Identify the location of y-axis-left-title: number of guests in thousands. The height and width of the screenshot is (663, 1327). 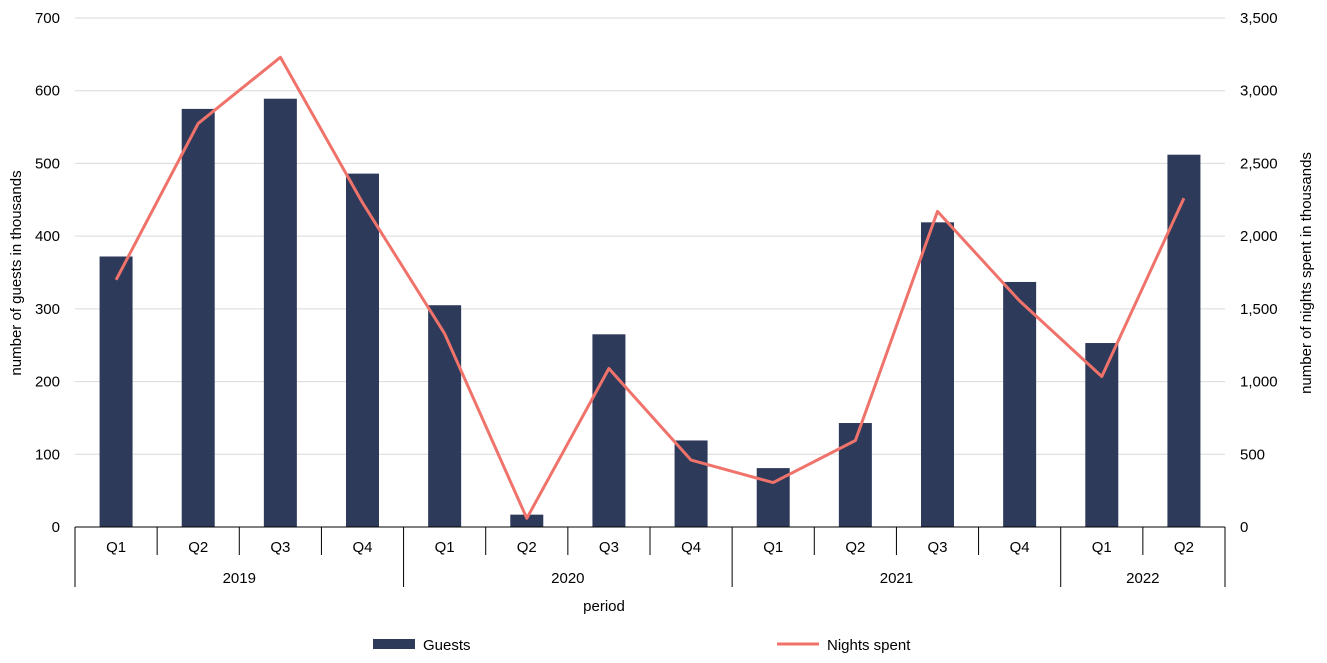
(16, 272).